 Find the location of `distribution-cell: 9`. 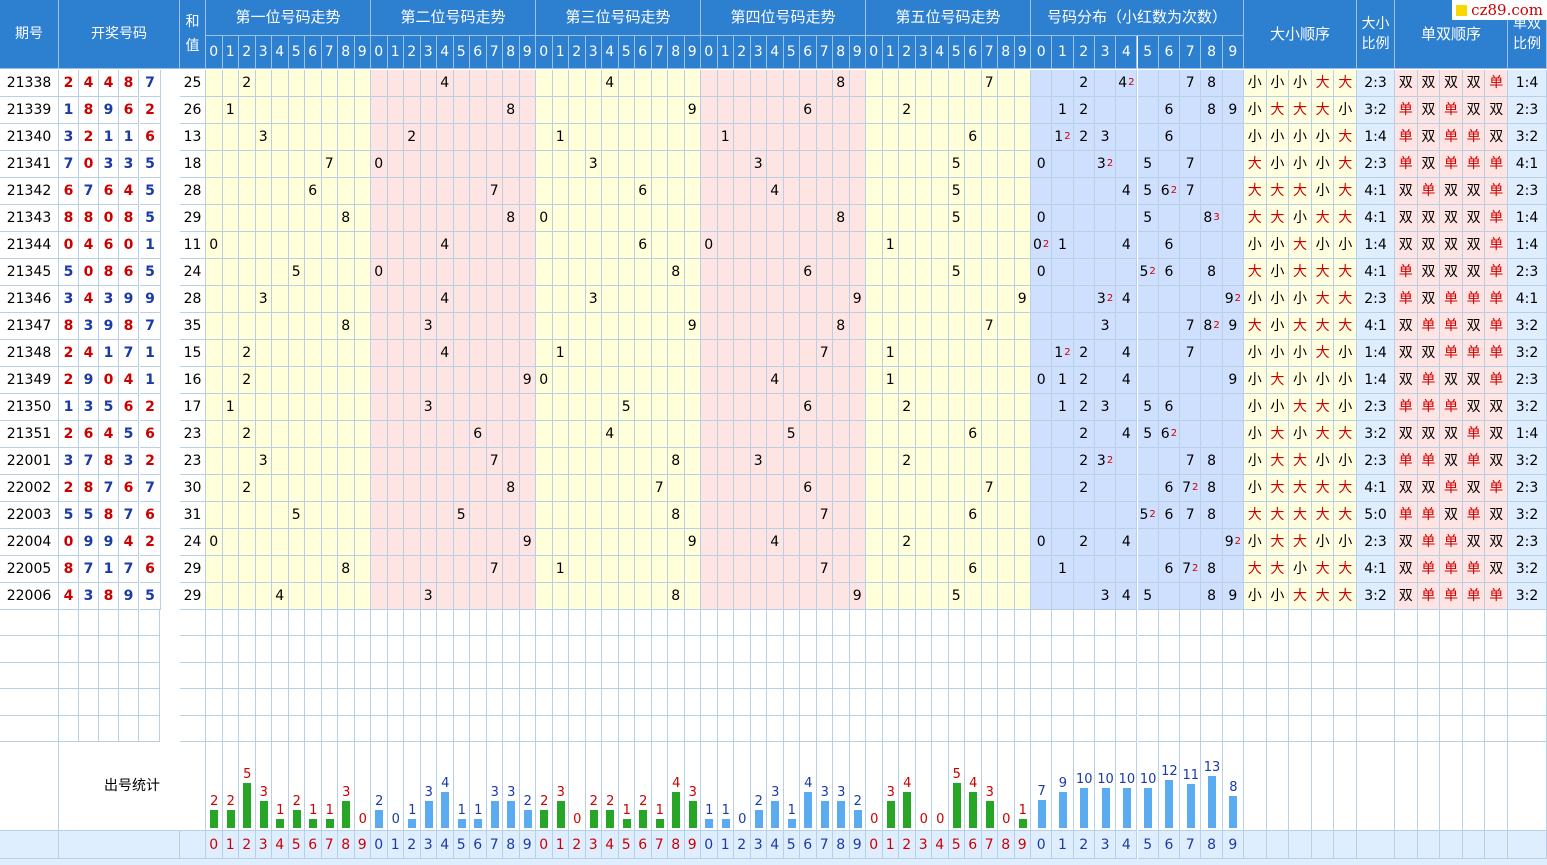

distribution-cell: 9 is located at coordinates (1233, 380).